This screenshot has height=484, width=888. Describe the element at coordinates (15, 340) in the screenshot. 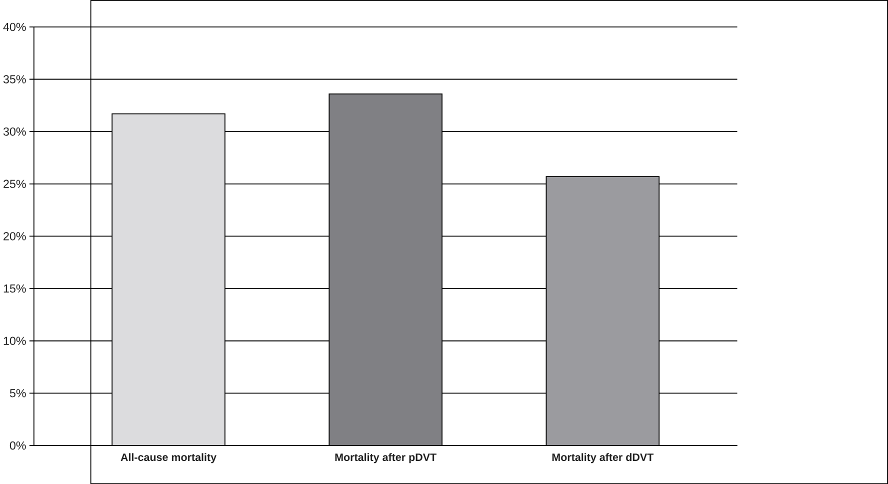

I see `y-tick-label: 10%` at that location.